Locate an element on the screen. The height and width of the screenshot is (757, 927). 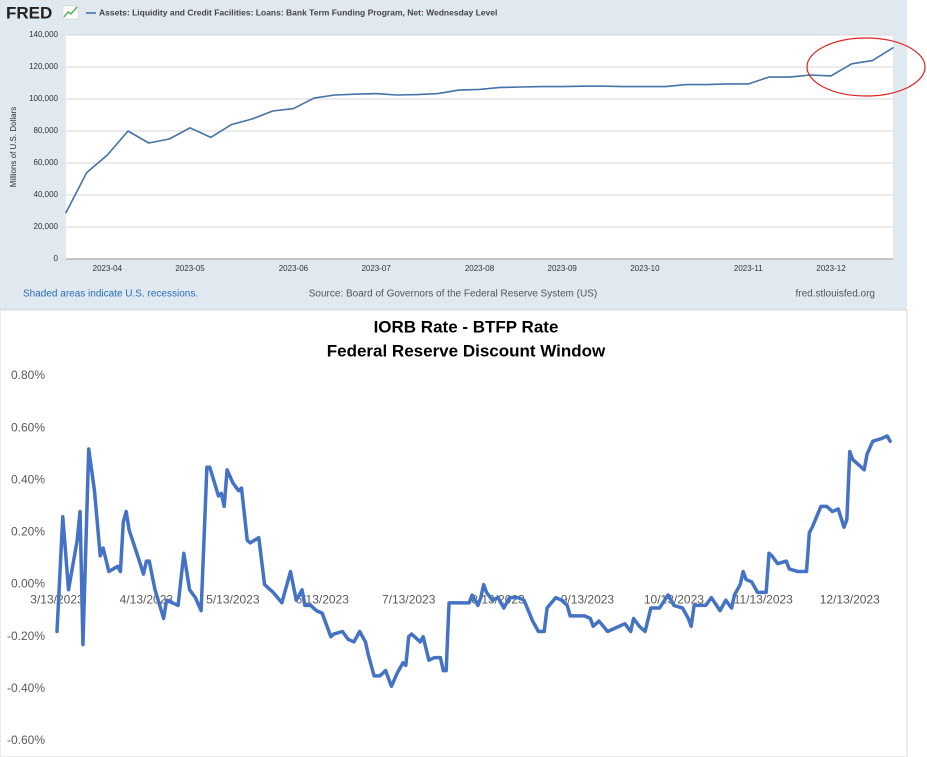
fred-logo-icon is located at coordinates (70, 12).